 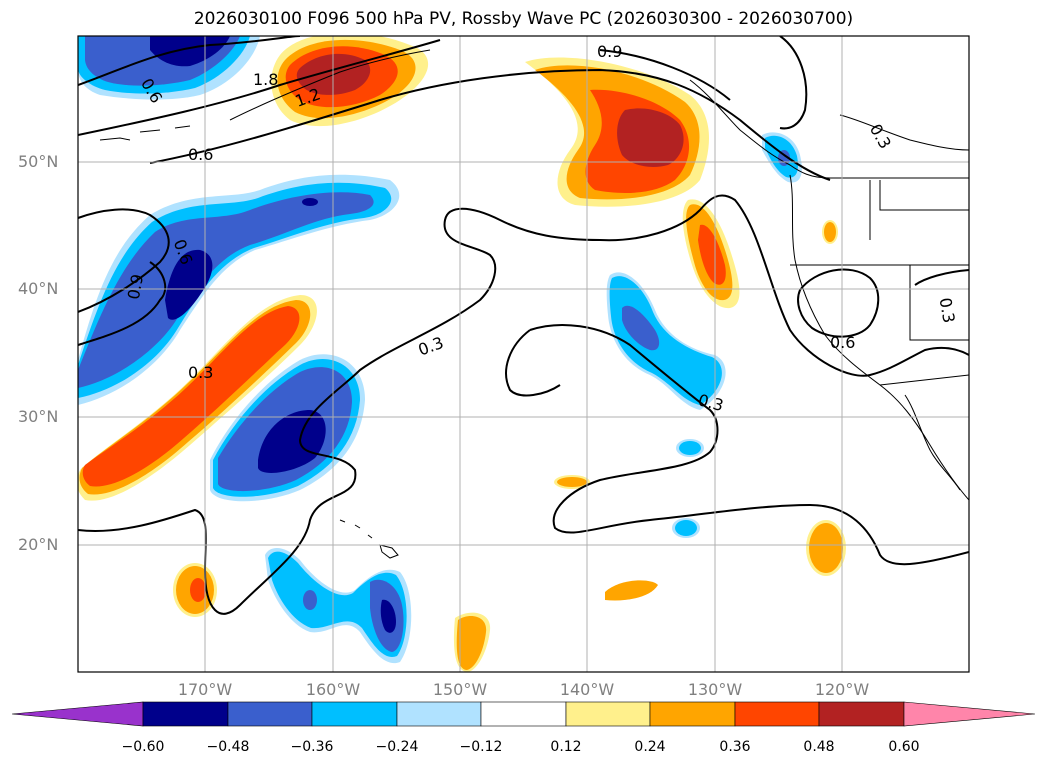 I want to click on lat-label: 40°N, so click(x=38, y=288).